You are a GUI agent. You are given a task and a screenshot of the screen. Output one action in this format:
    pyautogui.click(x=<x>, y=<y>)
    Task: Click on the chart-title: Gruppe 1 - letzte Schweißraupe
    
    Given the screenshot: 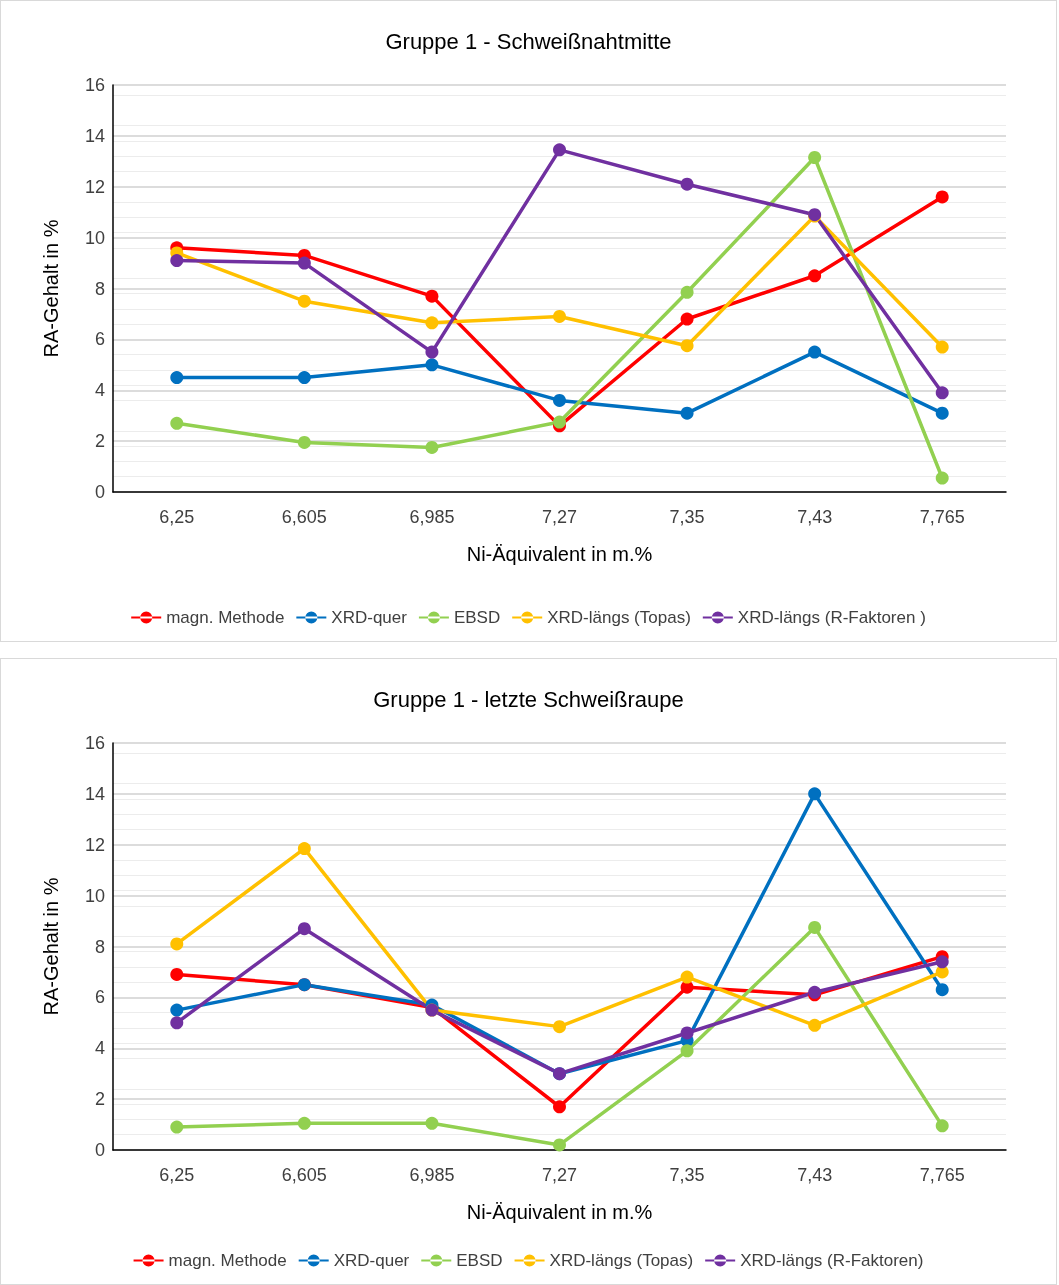 What is the action you would take?
    pyautogui.click(x=528, y=699)
    